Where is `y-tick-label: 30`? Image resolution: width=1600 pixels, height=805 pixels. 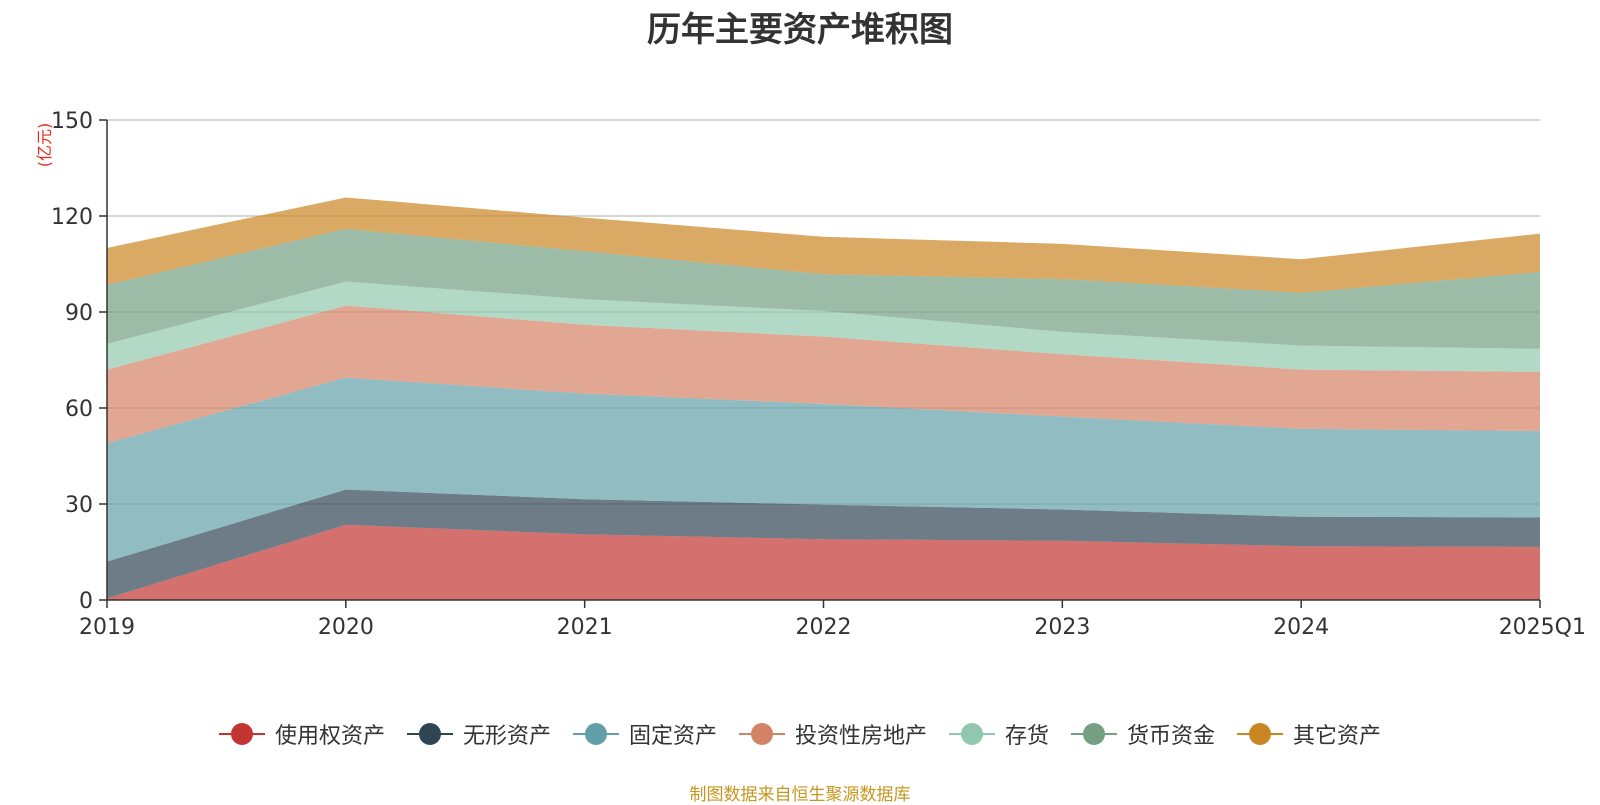
y-tick-label: 30 is located at coordinates (79, 505).